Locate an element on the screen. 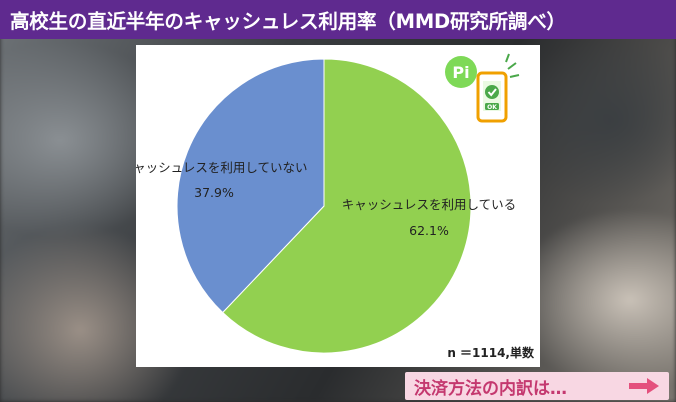  ok-text: OK is located at coordinates (492, 107).